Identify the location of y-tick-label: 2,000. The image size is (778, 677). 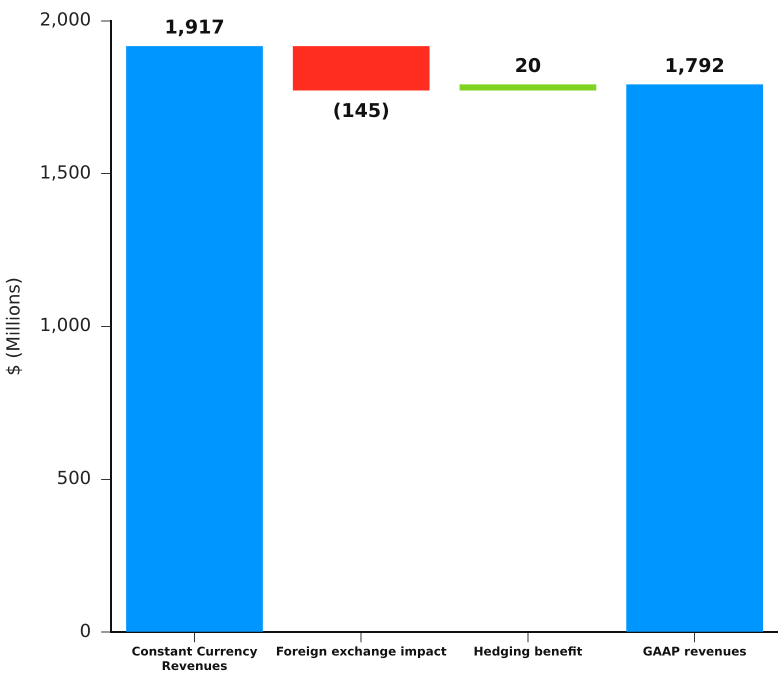
(66, 19).